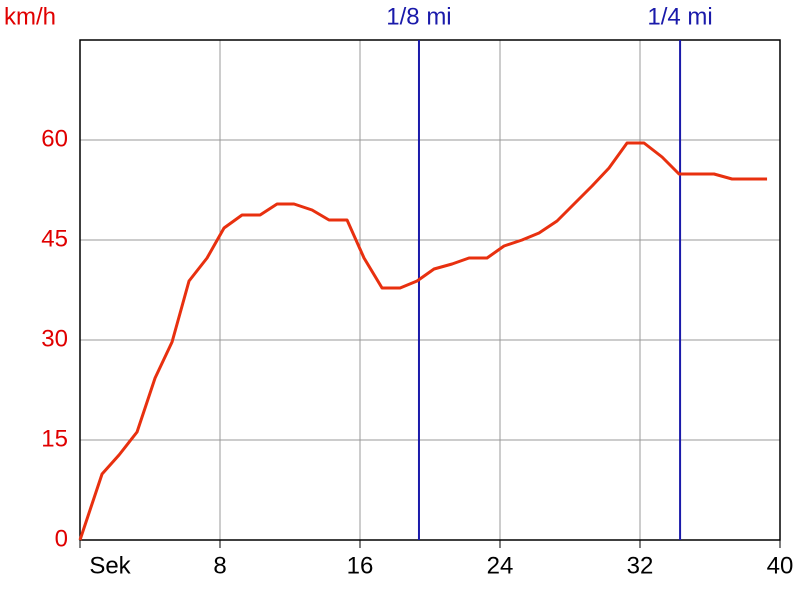 This screenshot has height=600, width=800. What do you see at coordinates (360, 565) in the screenshot?
I see `x-tick-label: 16` at bounding box center [360, 565].